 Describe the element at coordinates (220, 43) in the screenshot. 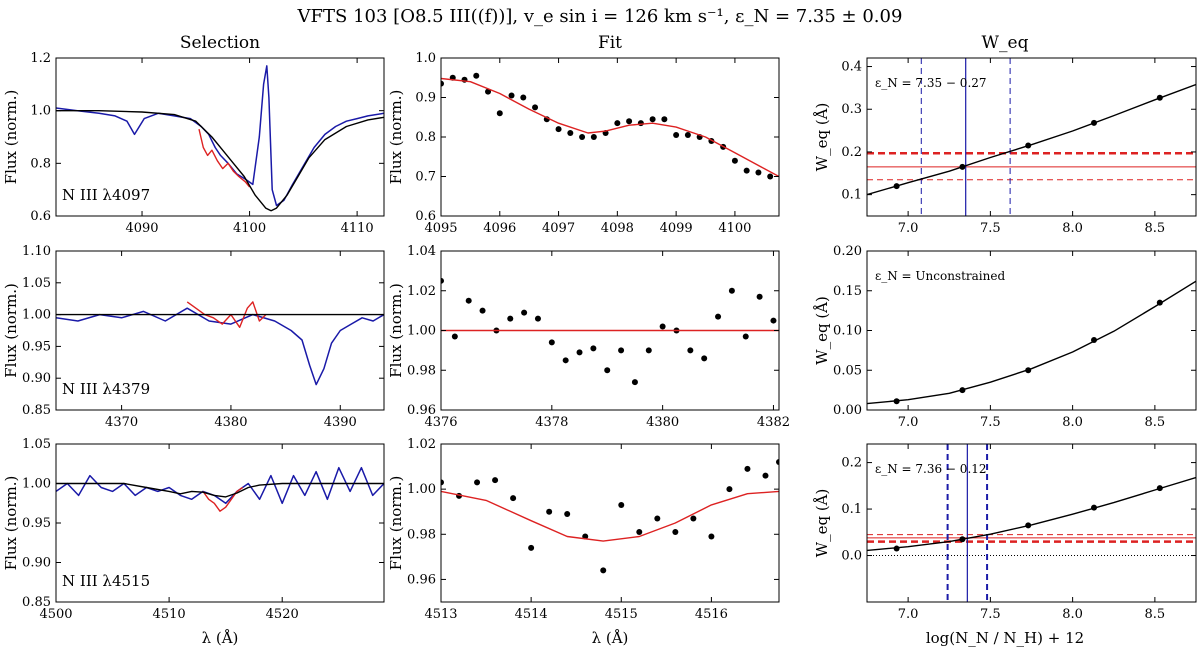

I see `column-title: Selection` at that location.